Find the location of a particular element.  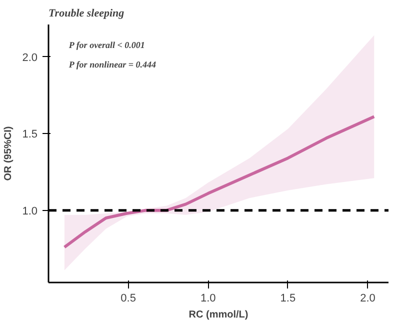

chart-title: Trouble sleeping is located at coordinates (86, 14).